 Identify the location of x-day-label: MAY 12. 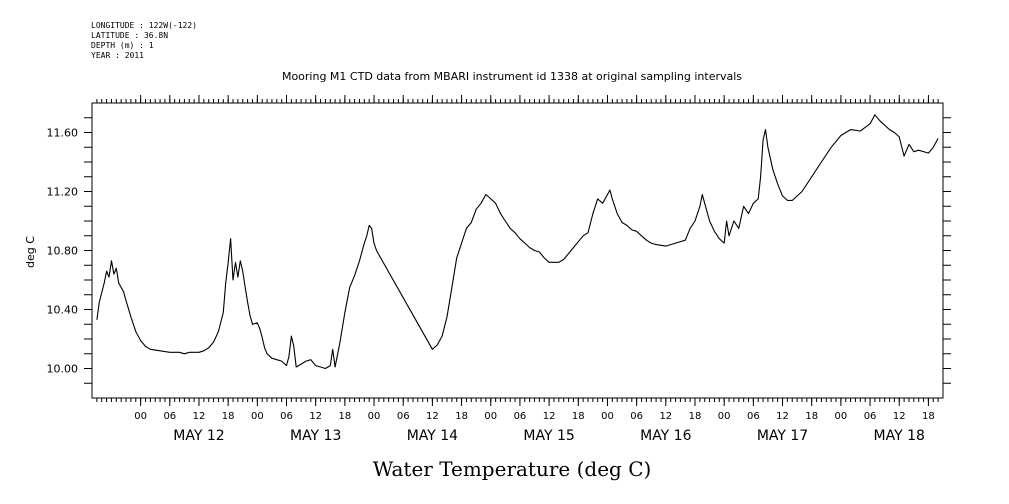
(198, 436).